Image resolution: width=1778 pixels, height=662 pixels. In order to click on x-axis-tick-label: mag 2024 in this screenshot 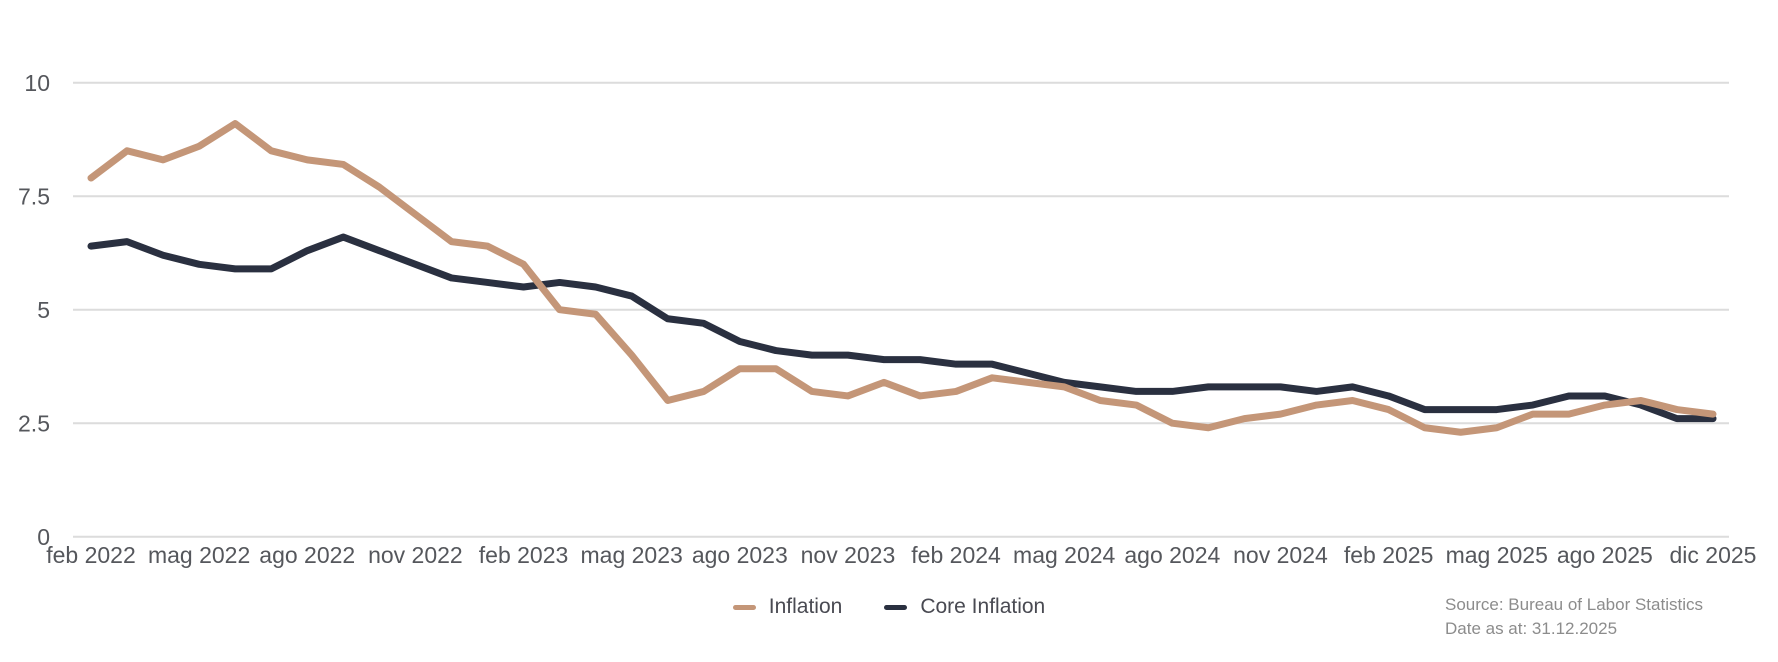, I will do `click(1064, 555)`.